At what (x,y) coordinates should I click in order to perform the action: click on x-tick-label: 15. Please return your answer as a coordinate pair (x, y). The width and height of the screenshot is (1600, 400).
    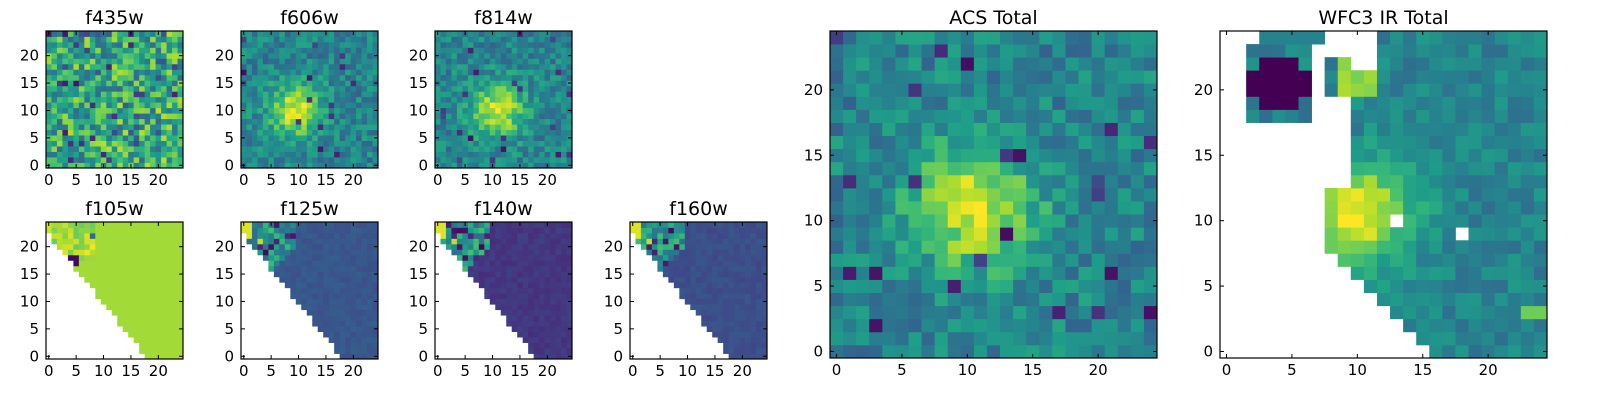
    Looking at the image, I should click on (130, 180).